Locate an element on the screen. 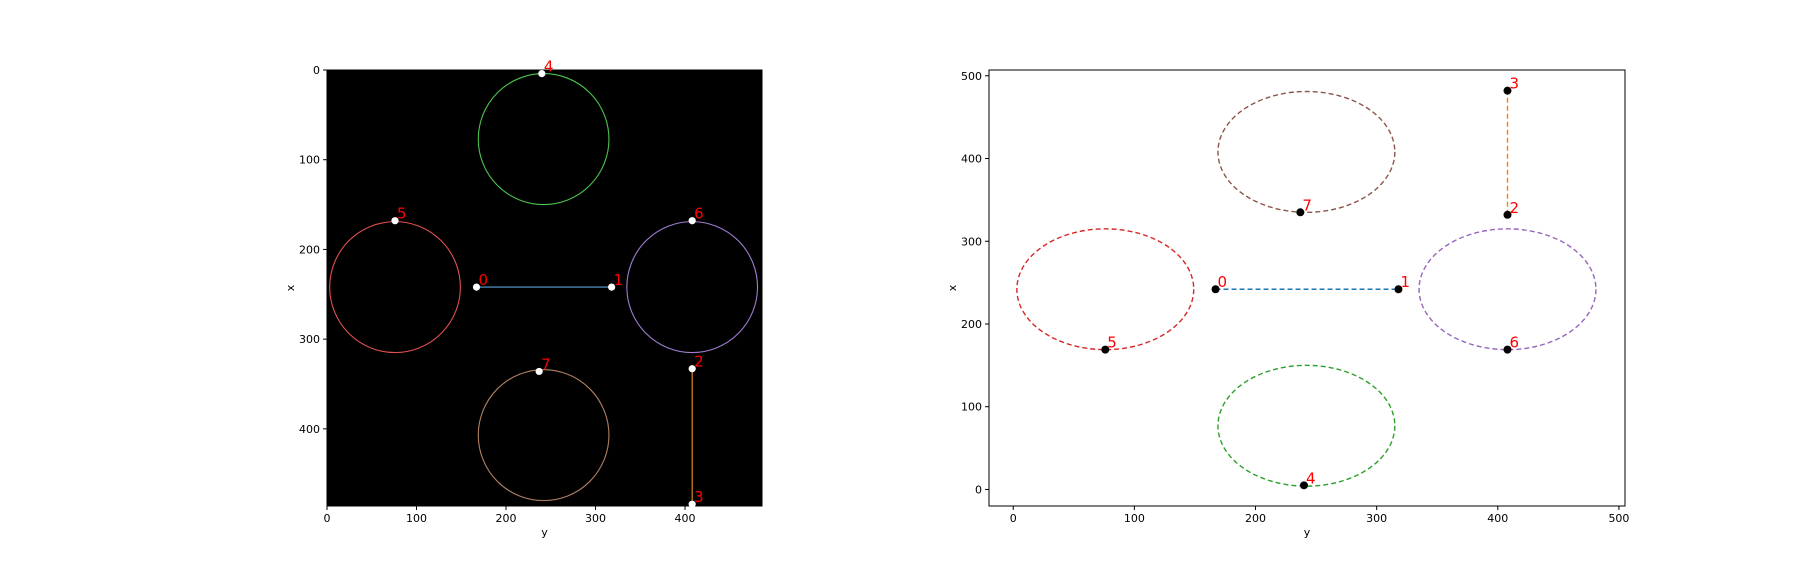 Image resolution: width=1800 pixels, height=576 pixels. y-tick-label: 500 is located at coordinates (971, 76).